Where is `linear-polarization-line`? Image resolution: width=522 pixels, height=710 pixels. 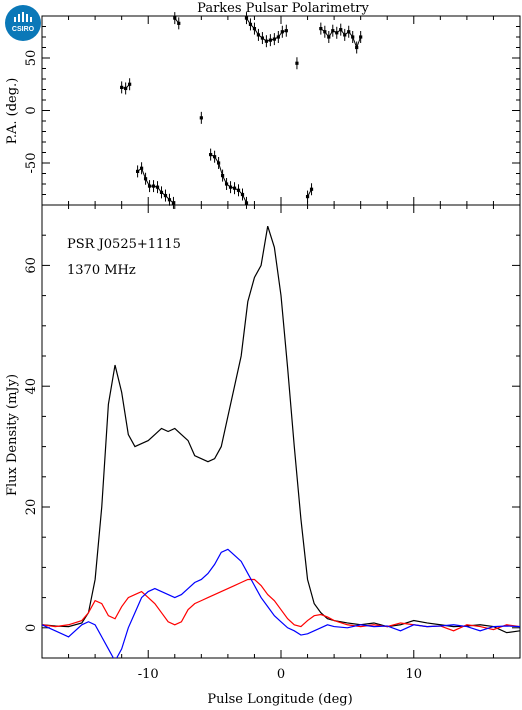 linear-polarization-line is located at coordinates (281, 605).